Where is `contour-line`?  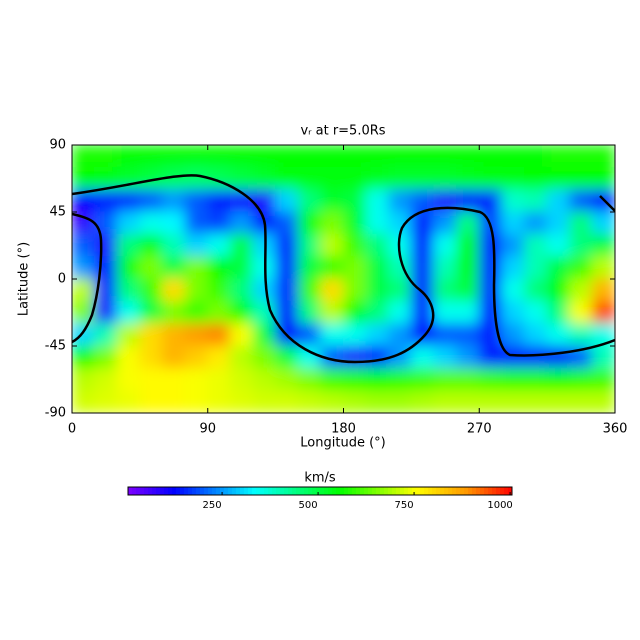 contour-line is located at coordinates (87, 278).